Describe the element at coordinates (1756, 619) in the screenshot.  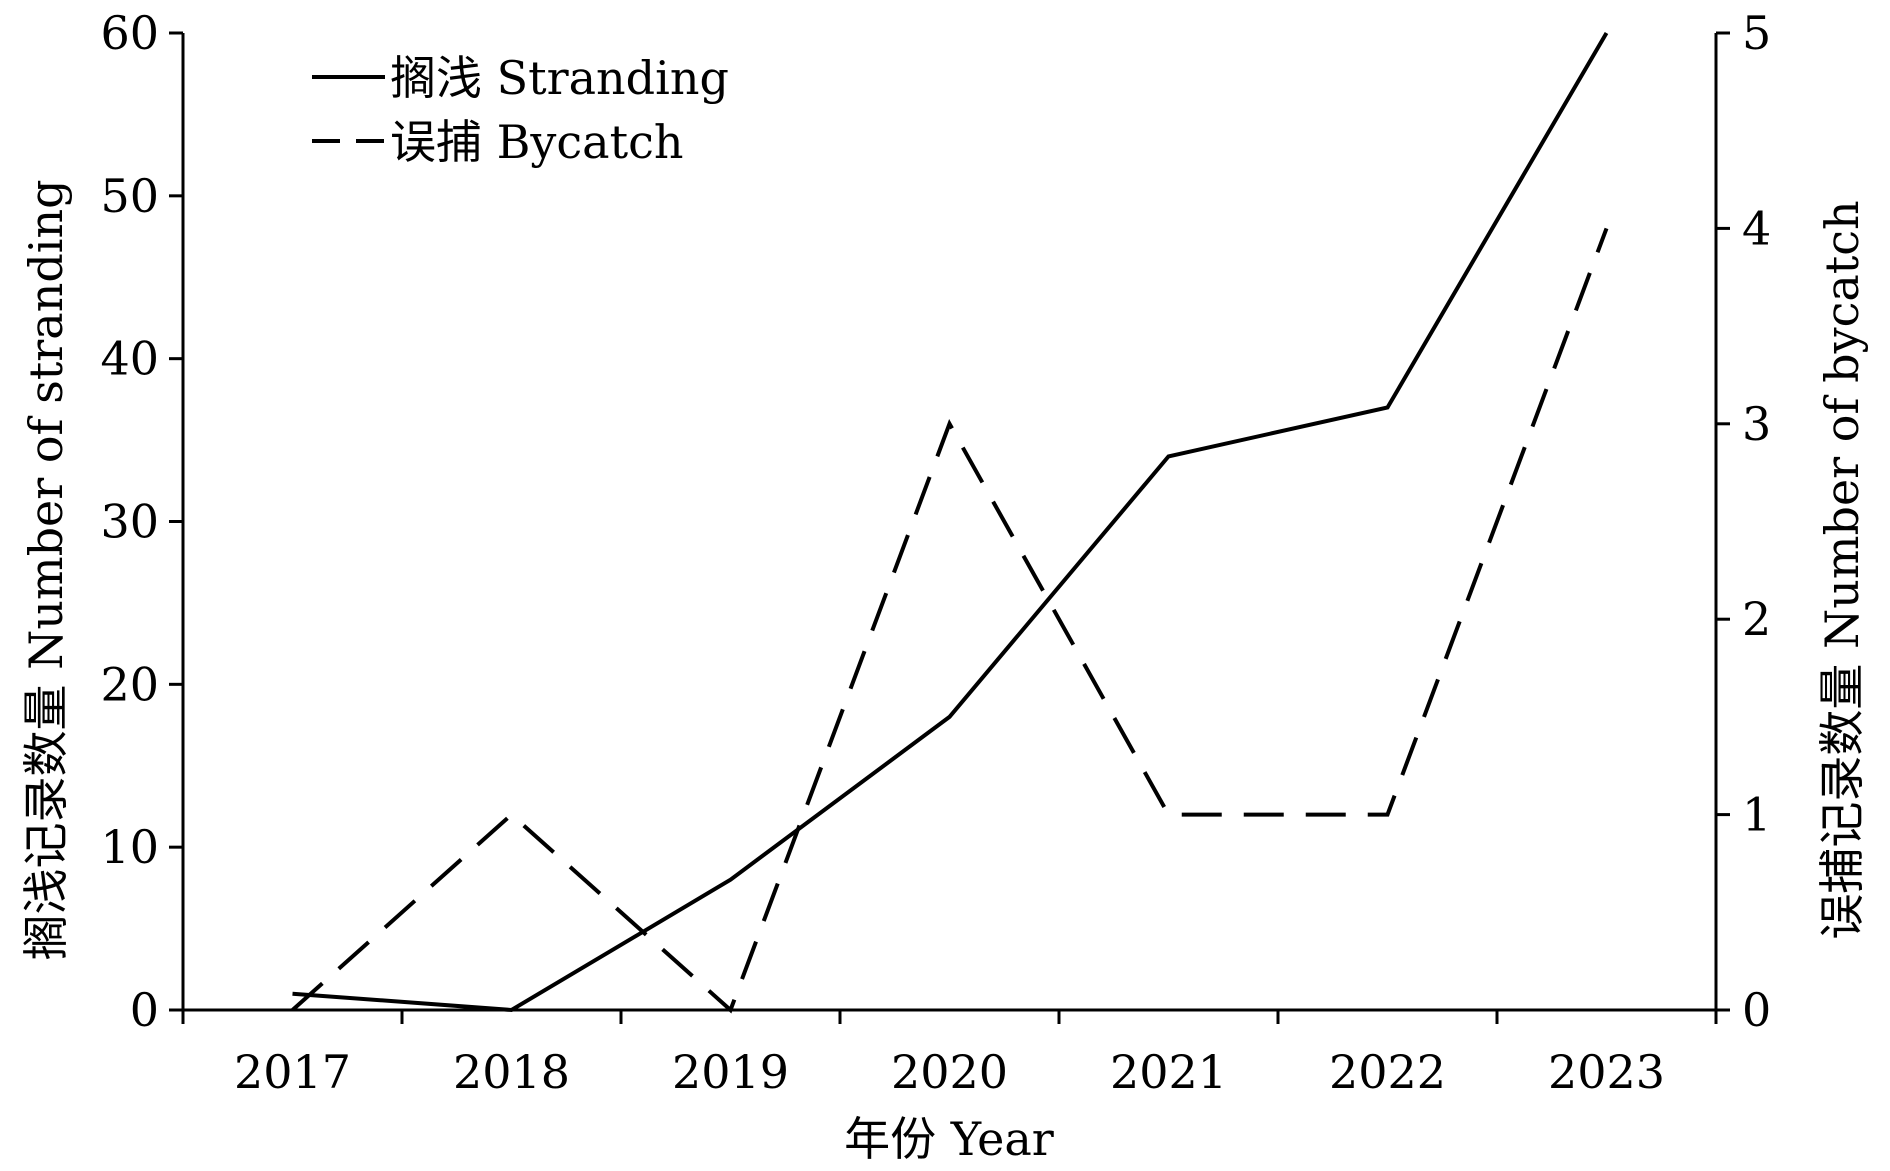
I see `right-y-tick-label: 2` at that location.